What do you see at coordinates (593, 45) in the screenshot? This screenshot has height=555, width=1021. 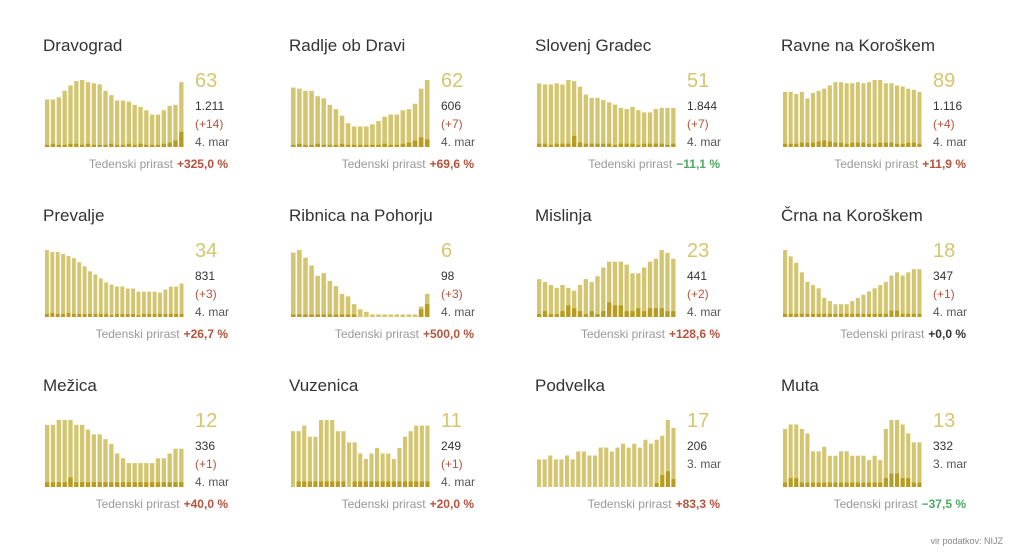 I see `panel-title: Slovenj Gradec` at bounding box center [593, 45].